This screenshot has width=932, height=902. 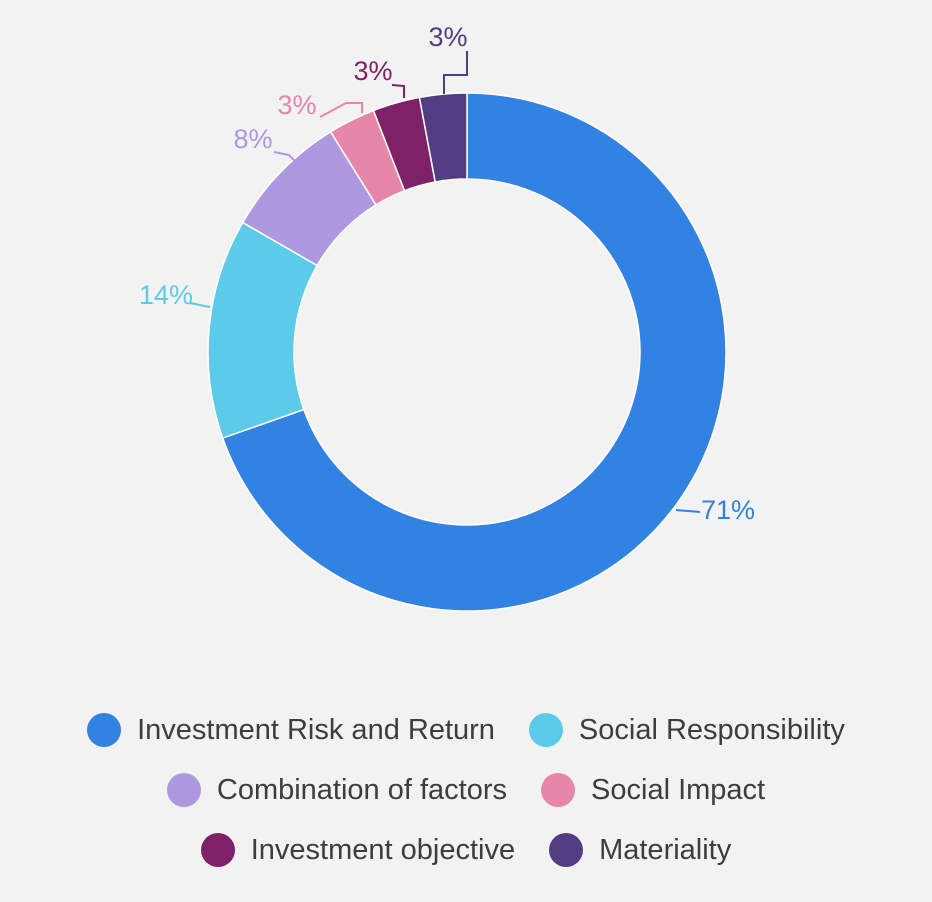 I want to click on legend-label: Combination of factors, so click(x=362, y=789).